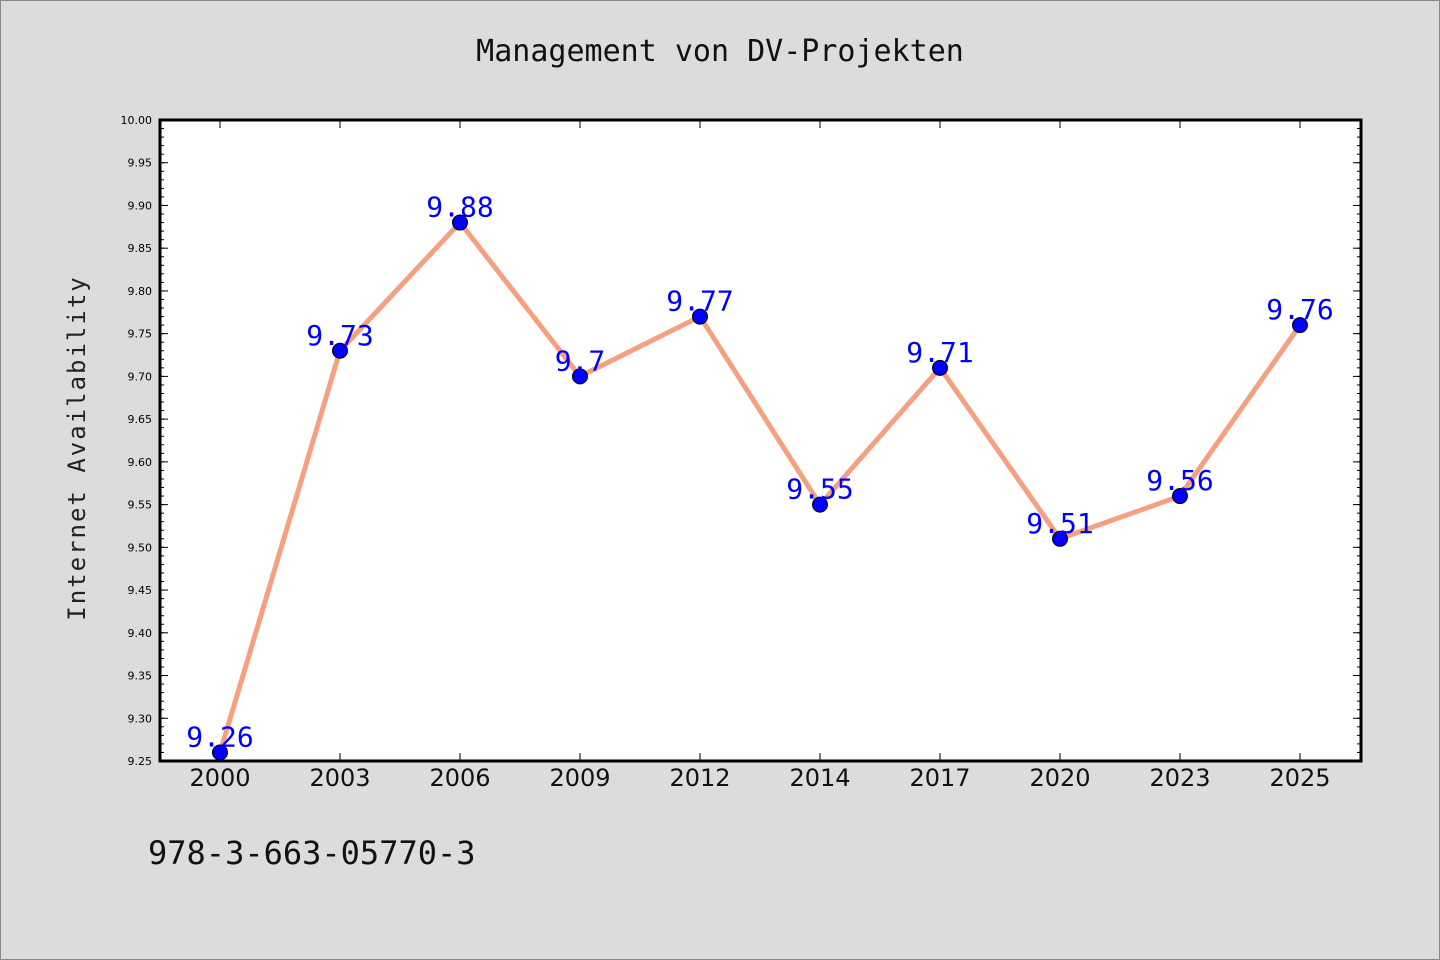 The width and height of the screenshot is (1440, 960). Describe the element at coordinates (339, 778) in the screenshot. I see `x-tick-label: 2003` at that location.